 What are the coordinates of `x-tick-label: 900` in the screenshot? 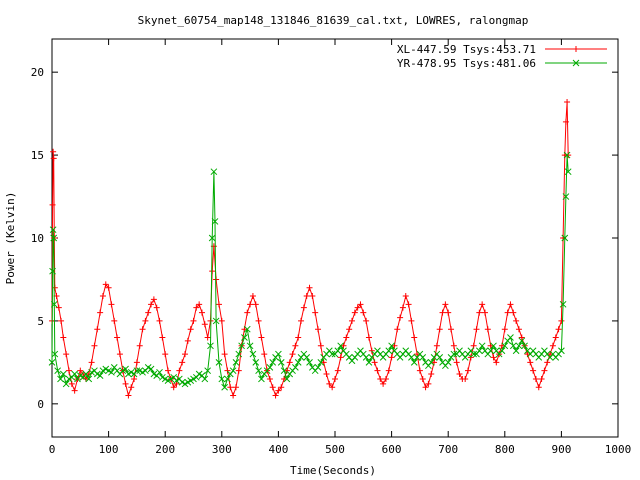 It's located at (561, 449).